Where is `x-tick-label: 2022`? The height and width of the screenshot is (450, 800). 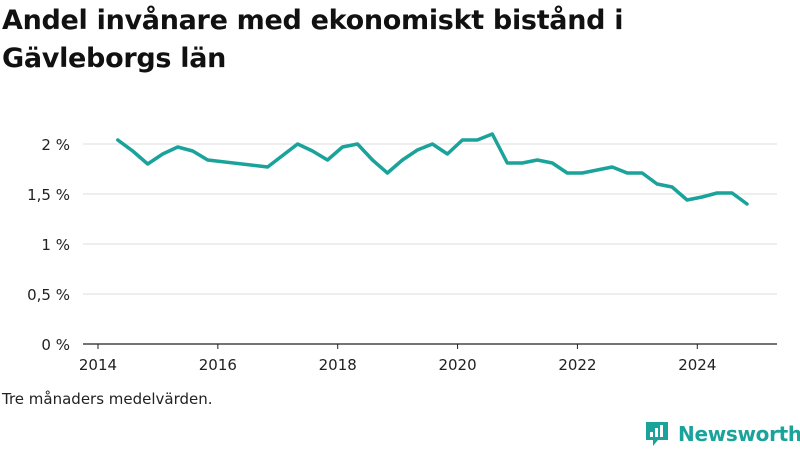 x-tick-label: 2022 is located at coordinates (577, 365).